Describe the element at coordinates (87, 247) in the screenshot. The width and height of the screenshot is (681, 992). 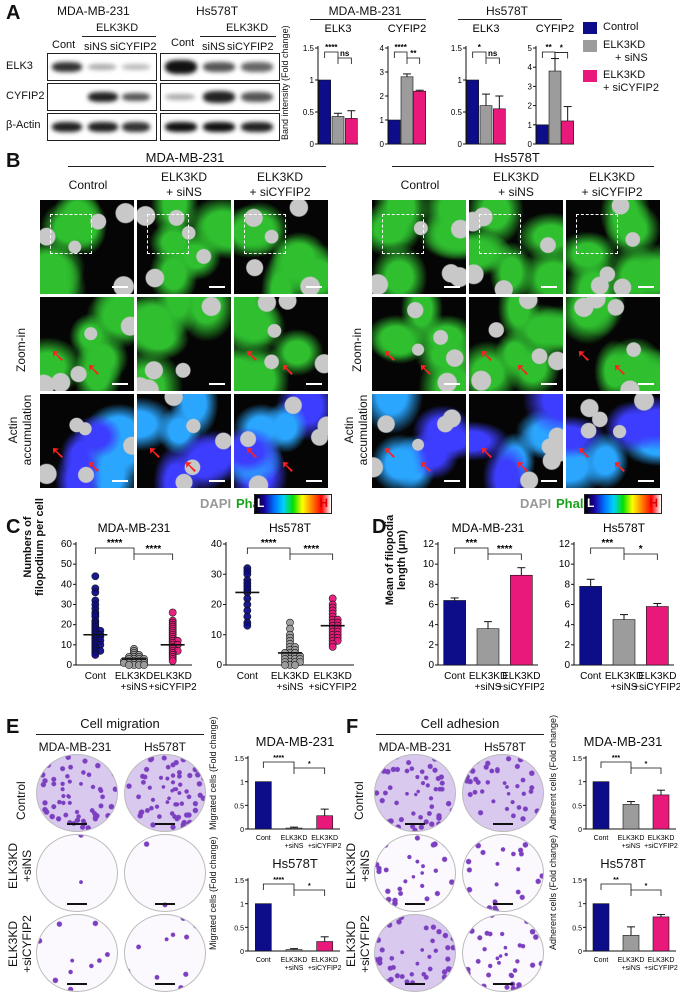
I see `microscopy-image` at that location.